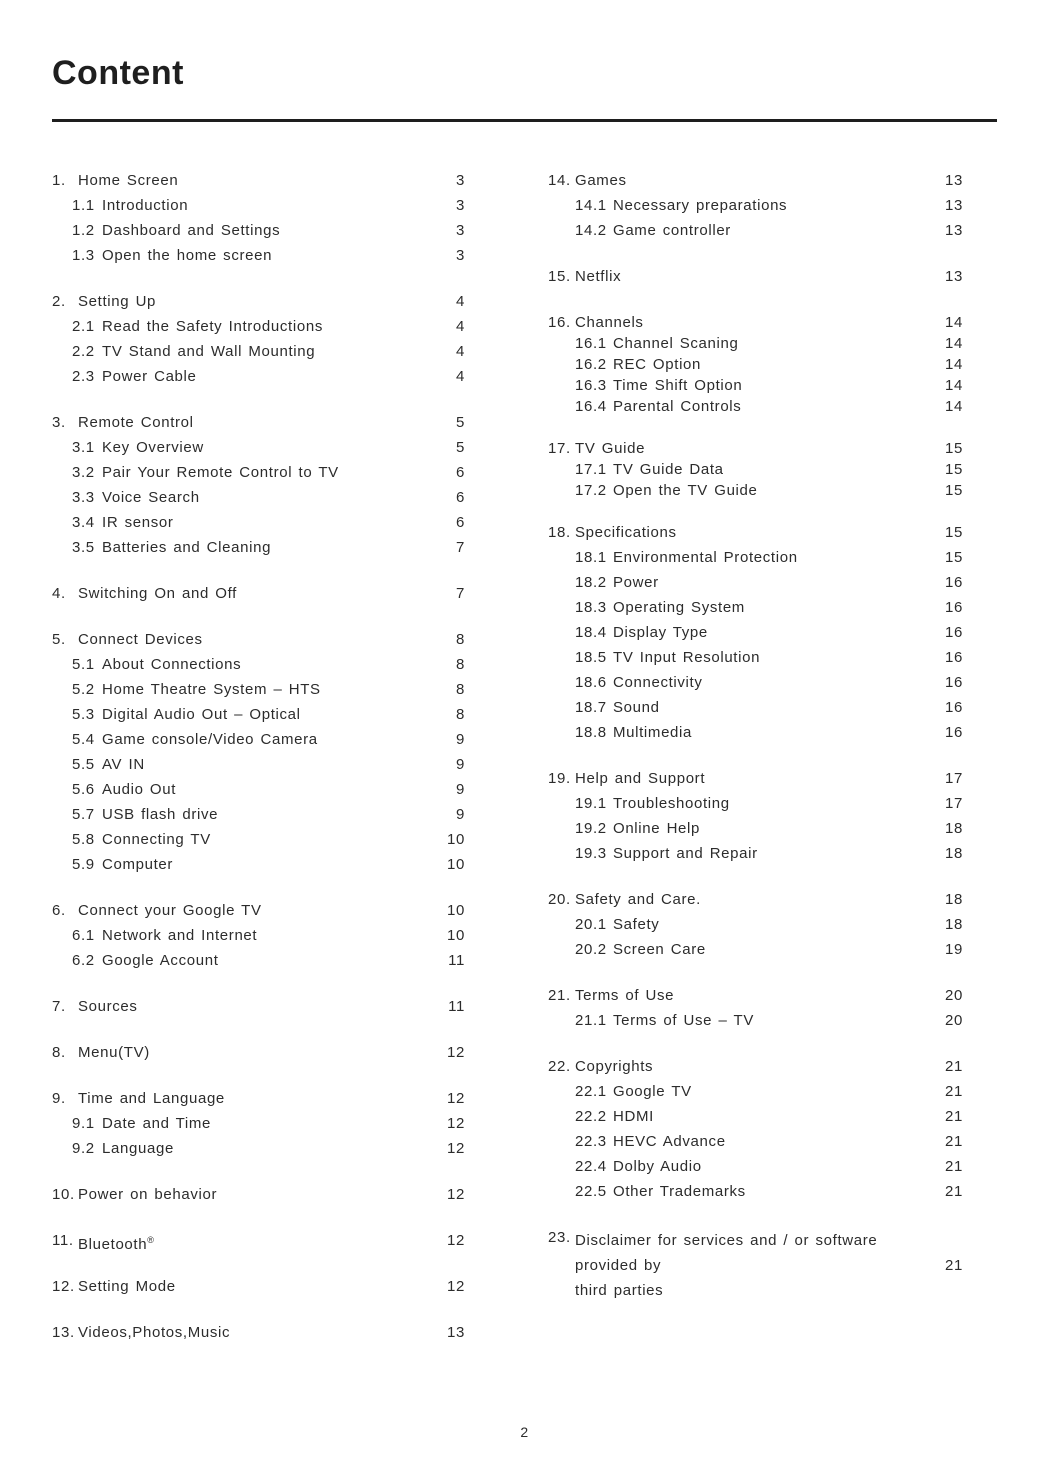  What do you see at coordinates (954, 1020) in the screenshot?
I see `entry-page-number: 20` at bounding box center [954, 1020].